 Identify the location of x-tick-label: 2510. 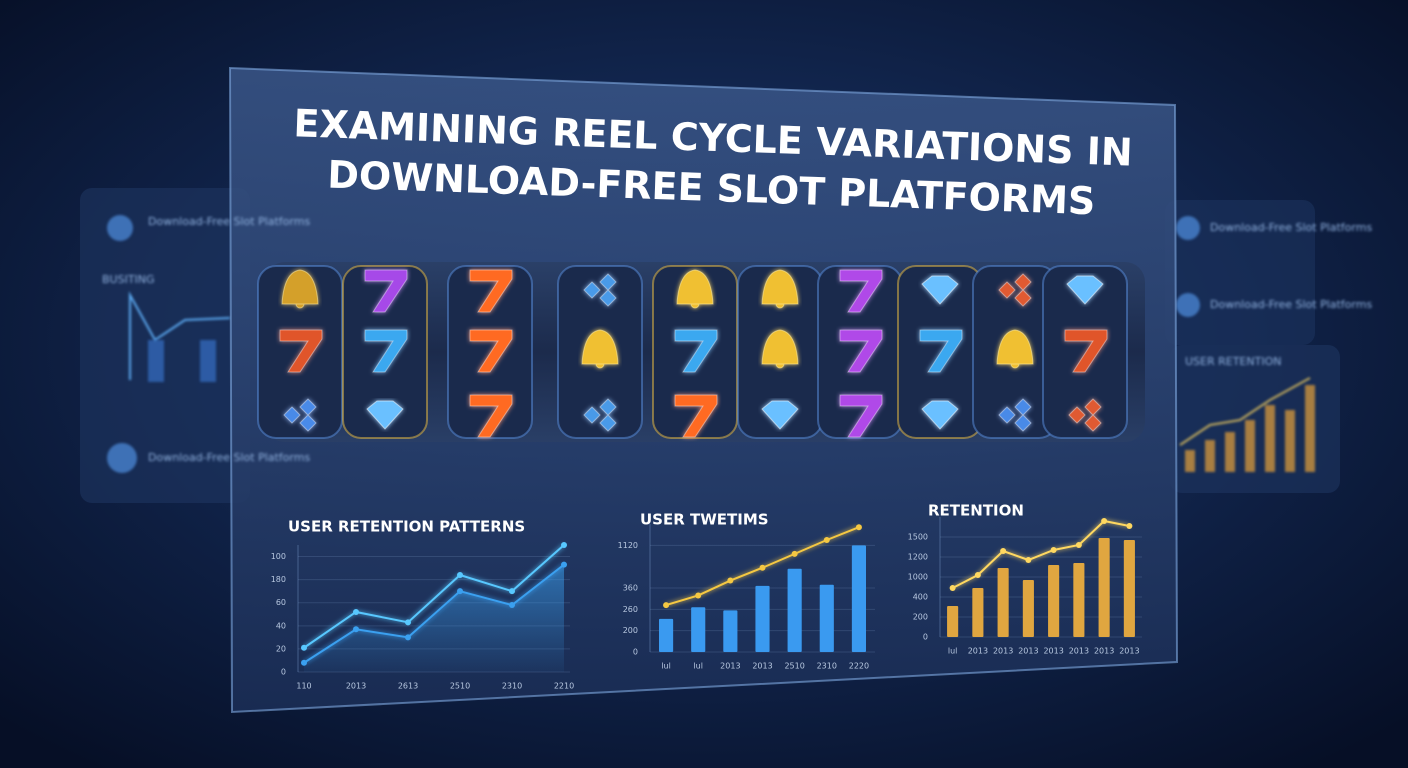
(794, 666).